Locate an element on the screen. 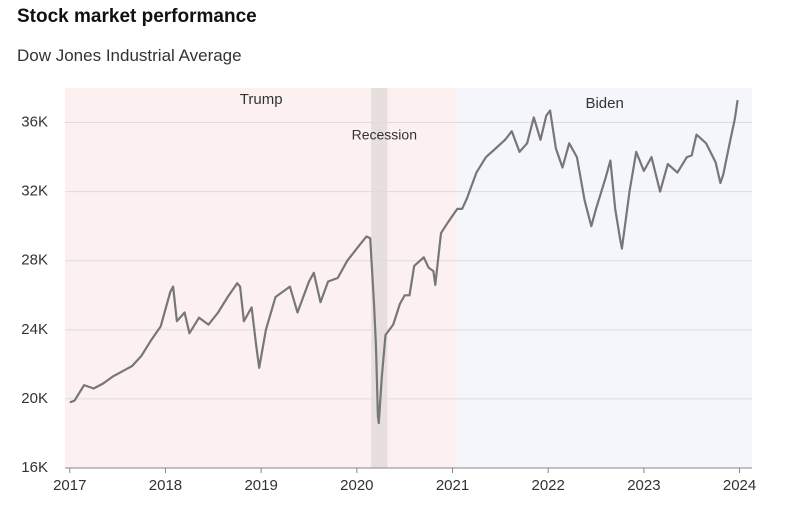 The width and height of the screenshot is (810, 515). chart-title: Stock market performance is located at coordinates (137, 16).